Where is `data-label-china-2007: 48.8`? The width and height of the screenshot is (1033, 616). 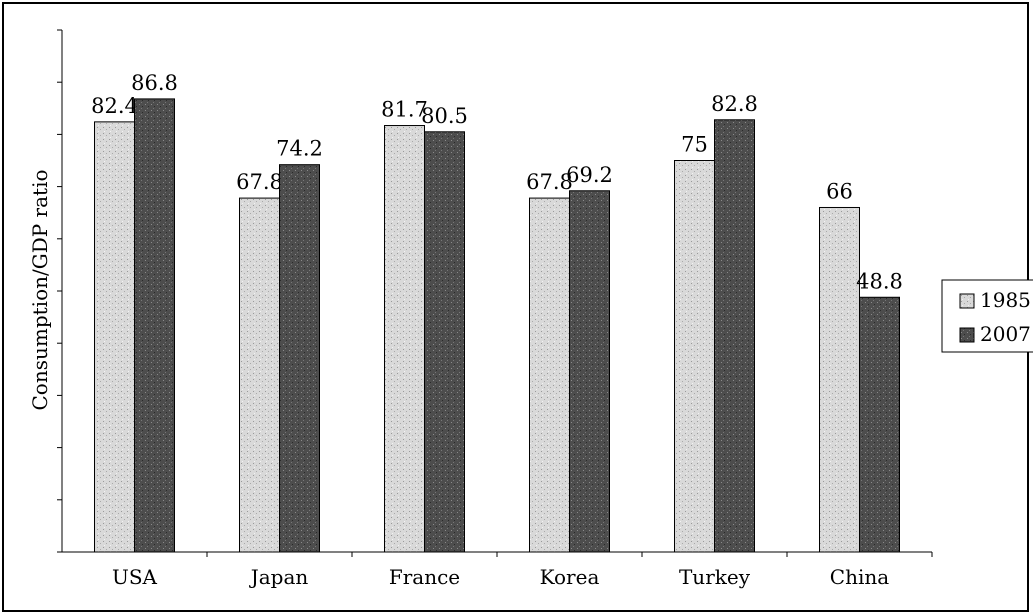 data-label-china-2007: 48.8 is located at coordinates (879, 281).